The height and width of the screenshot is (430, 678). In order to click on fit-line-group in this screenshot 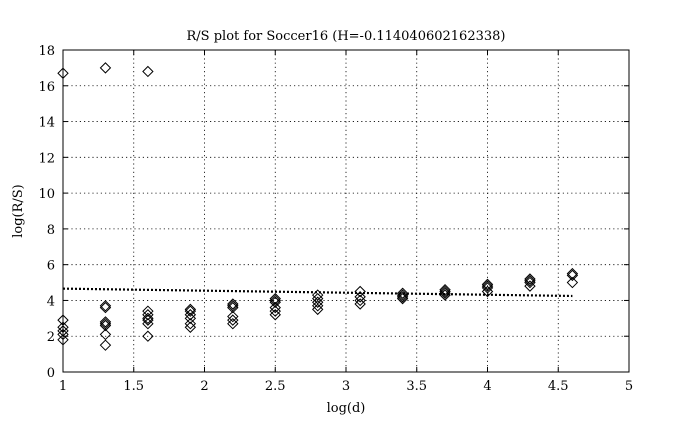, I will do `click(317, 292)`.